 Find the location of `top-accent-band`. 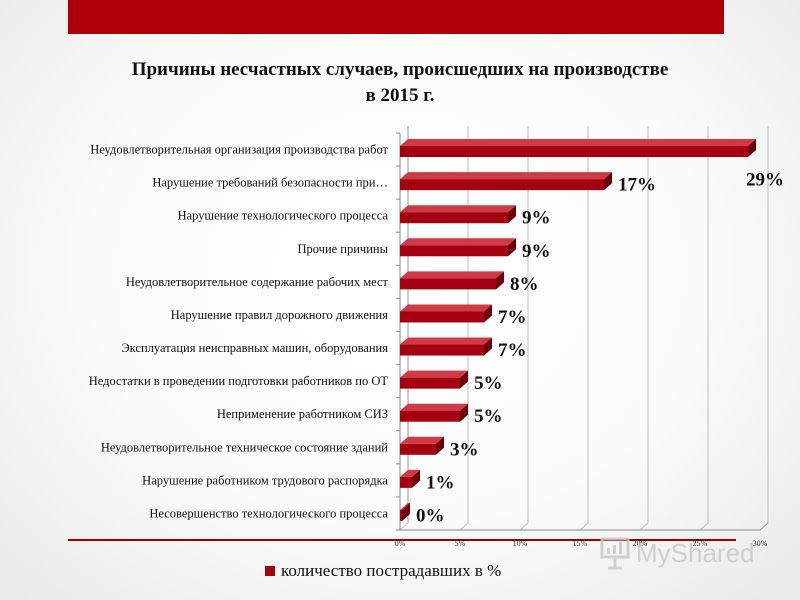

top-accent-band is located at coordinates (396, 17).